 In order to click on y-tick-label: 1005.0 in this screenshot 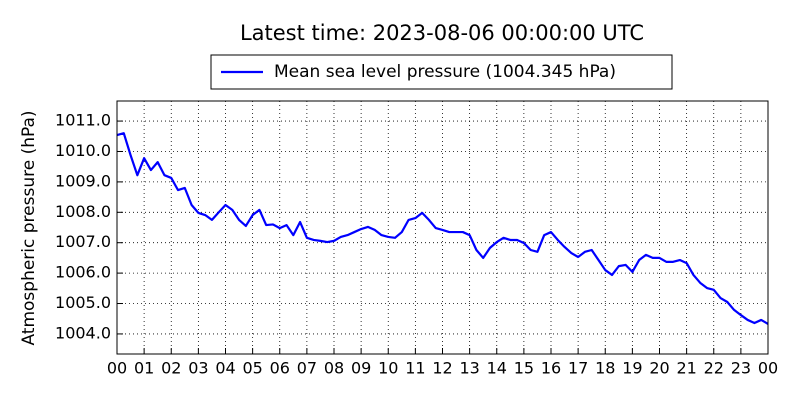, I will do `click(83, 302)`.